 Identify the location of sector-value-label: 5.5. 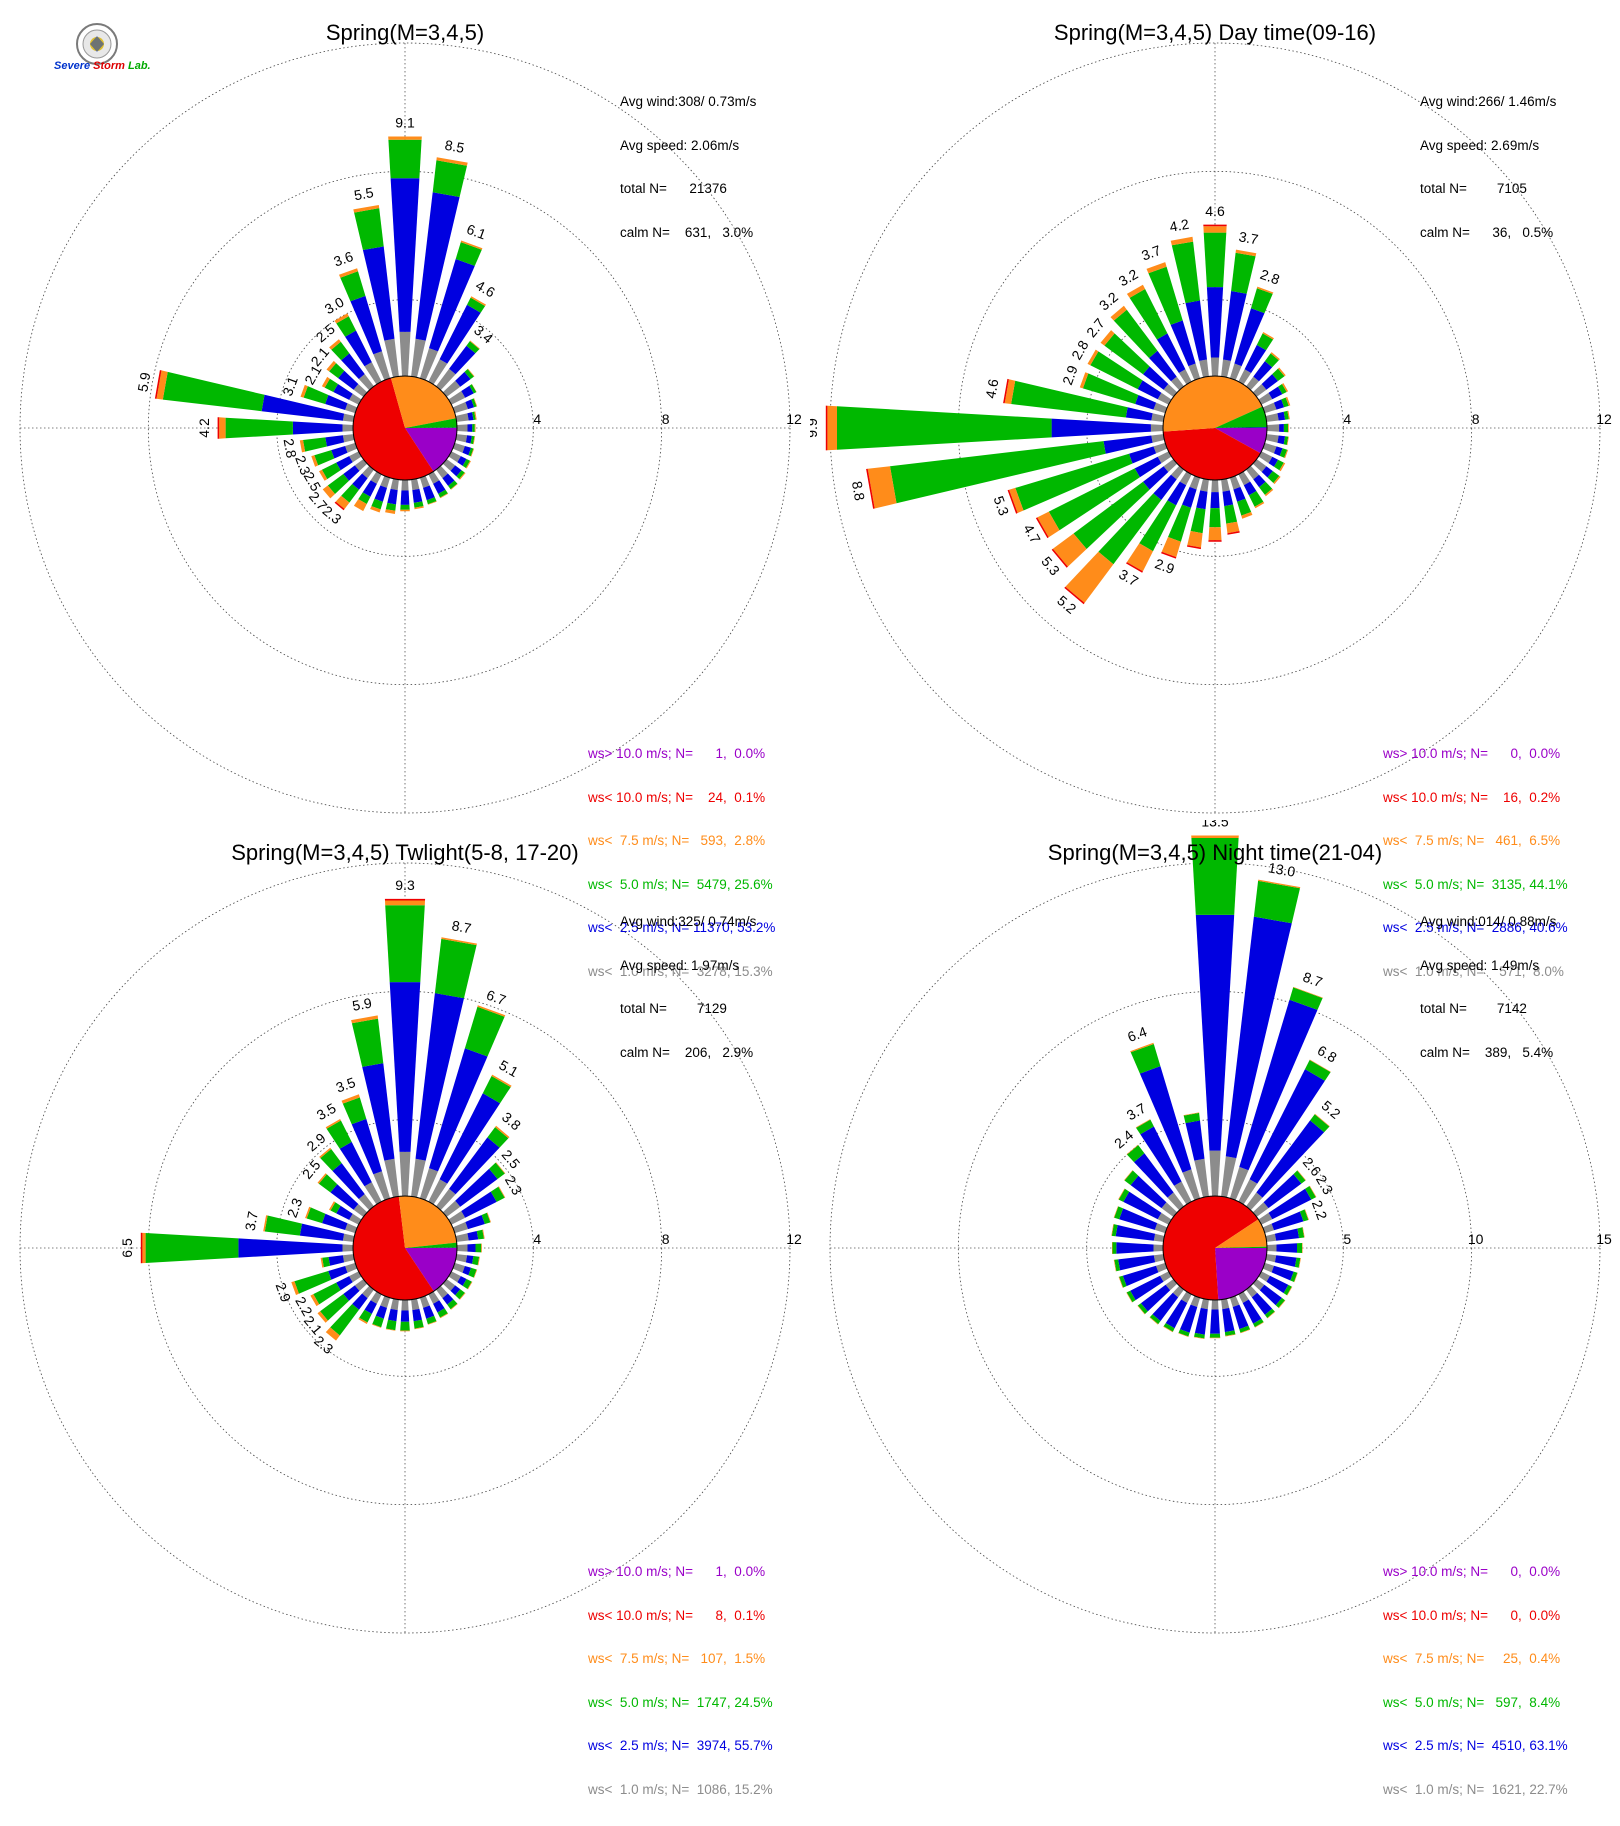
(364, 193).